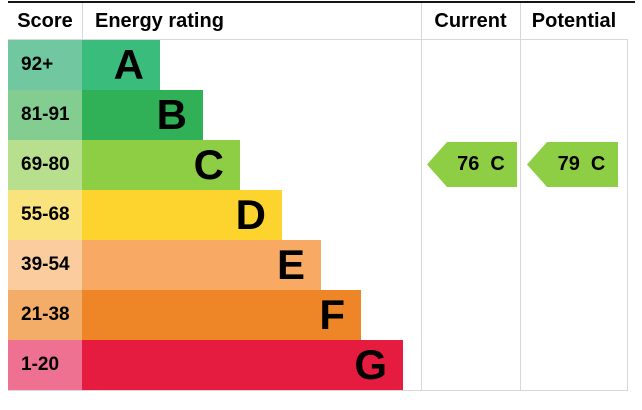 This screenshot has width=642, height=410. Describe the element at coordinates (208, 164) in the screenshot. I see `rating-letter: C` at that location.